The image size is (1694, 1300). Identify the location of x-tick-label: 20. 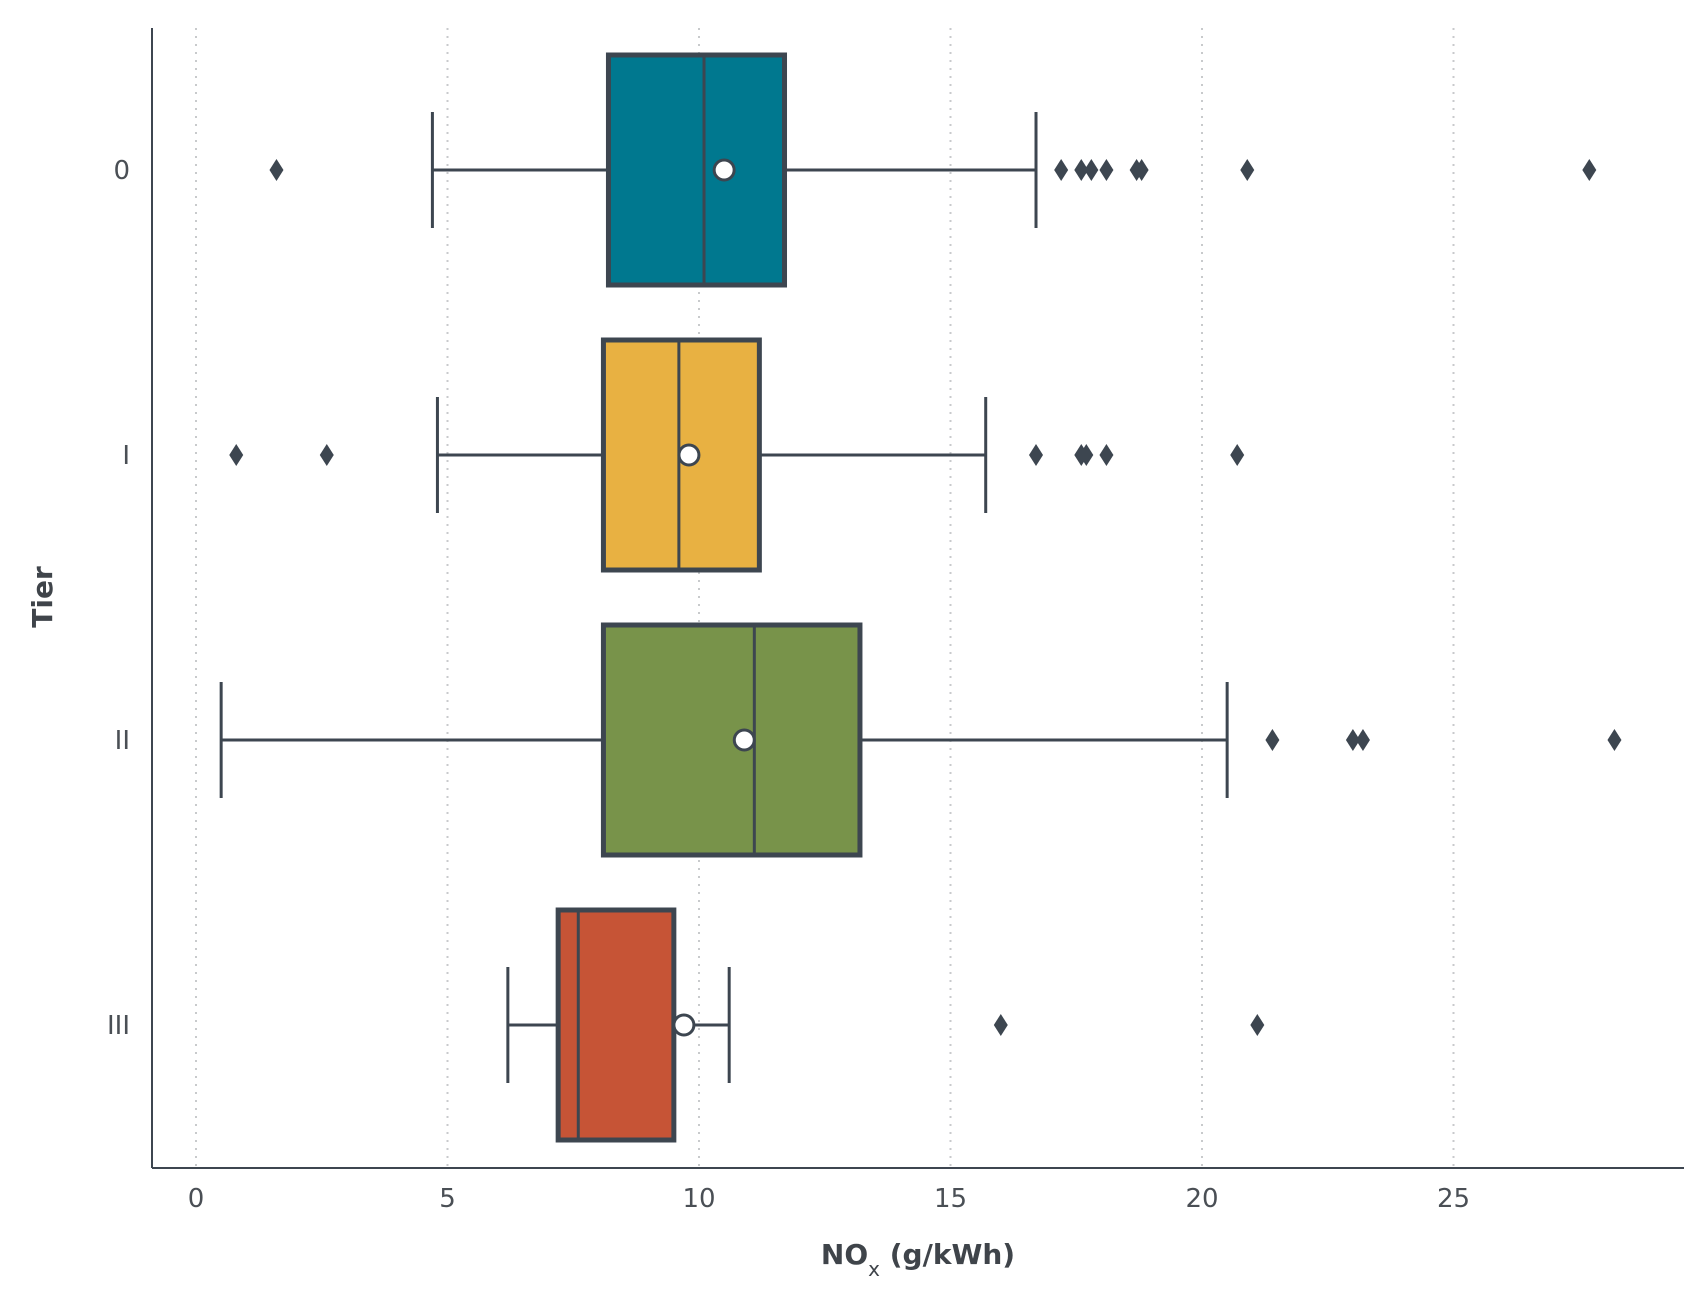
(1201, 1199).